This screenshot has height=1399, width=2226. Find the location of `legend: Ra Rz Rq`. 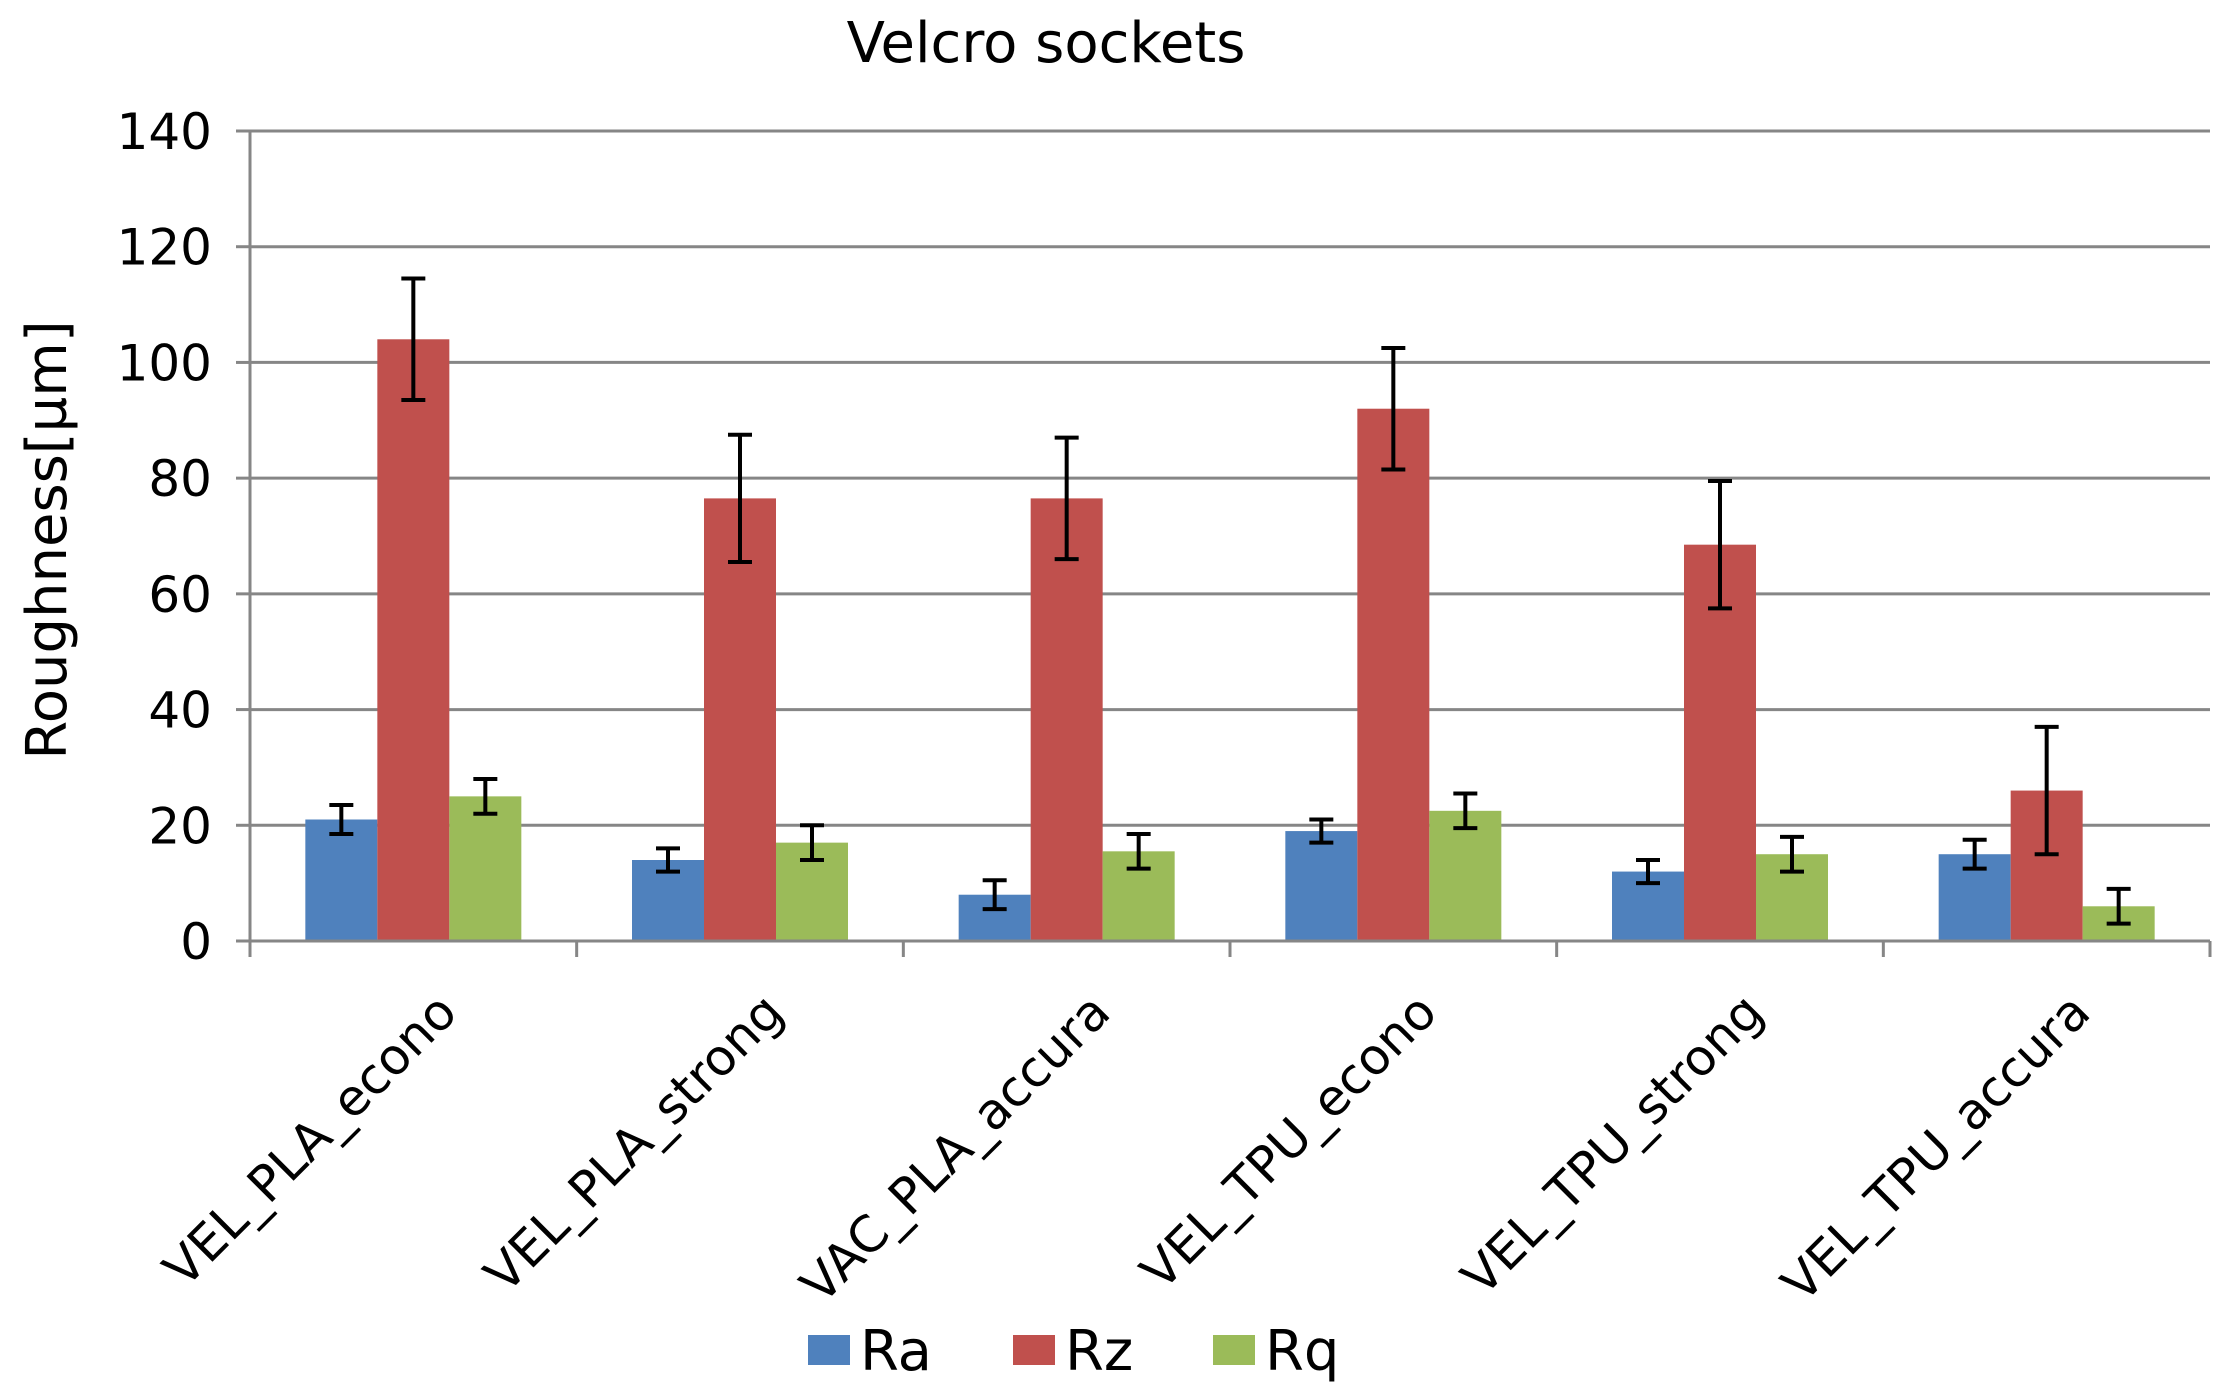

legend: Ra Rz Rq is located at coordinates (1073, 1351).